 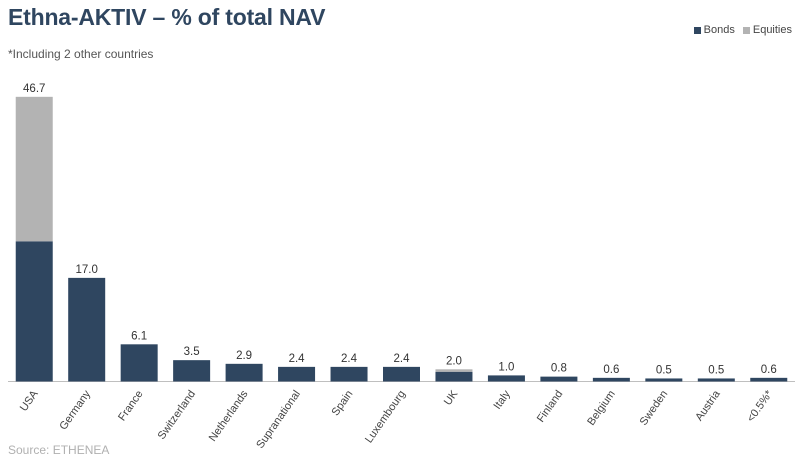 I want to click on x-tick-label-netherlands: Netherlands, so click(x=229, y=416).